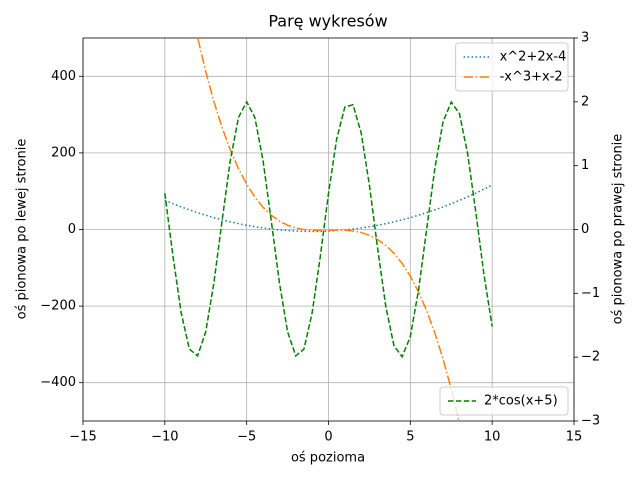 The width and height of the screenshot is (640, 480). Describe the element at coordinates (531, 77) in the screenshot. I see `legend-label: -x^3+x-2` at that location.